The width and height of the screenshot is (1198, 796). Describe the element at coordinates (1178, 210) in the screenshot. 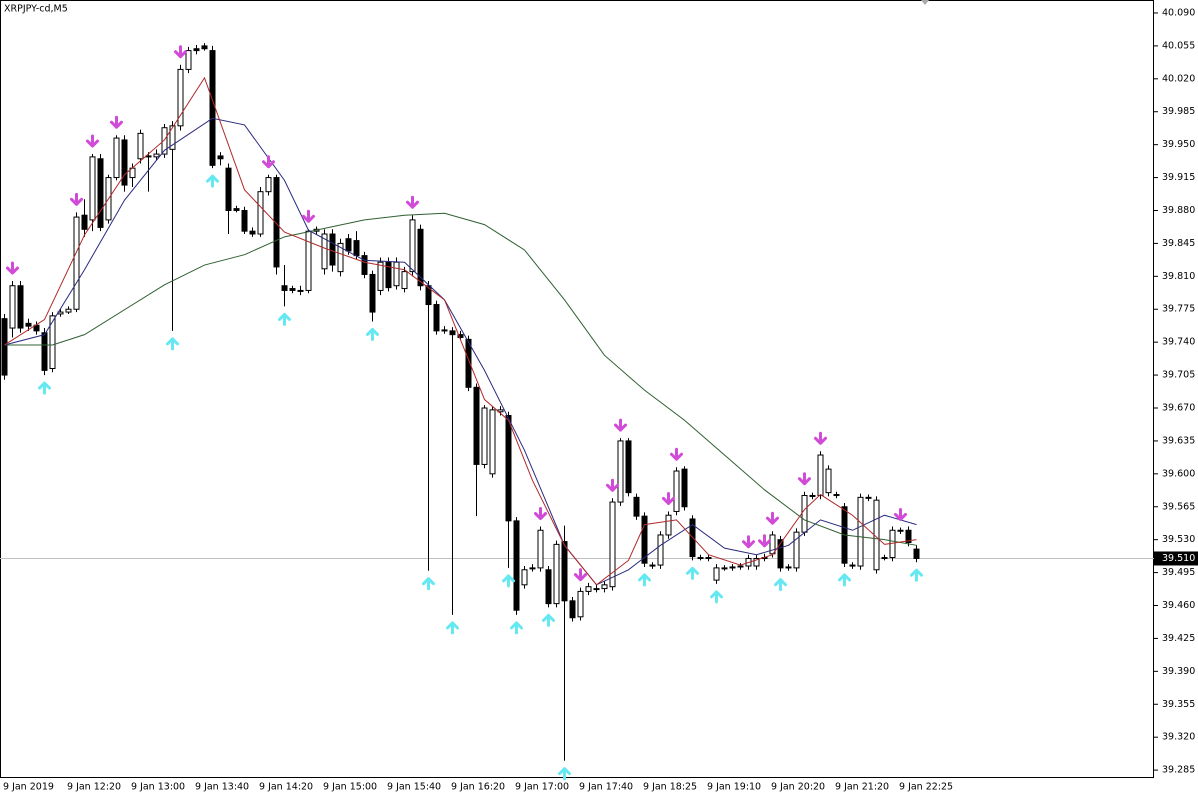

I see `y-tick-label: 39.880` at that location.